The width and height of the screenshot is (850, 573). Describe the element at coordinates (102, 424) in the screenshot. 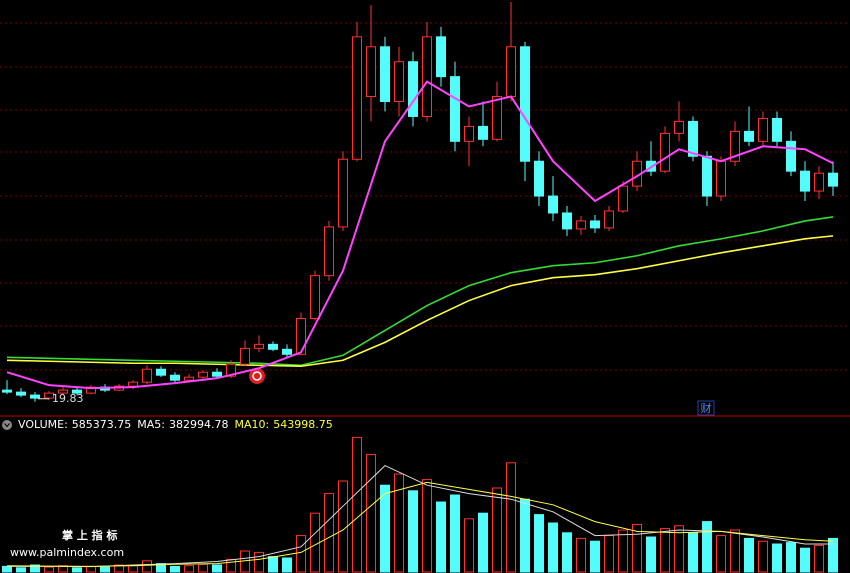

I see `legend-value: 585373.75` at that location.